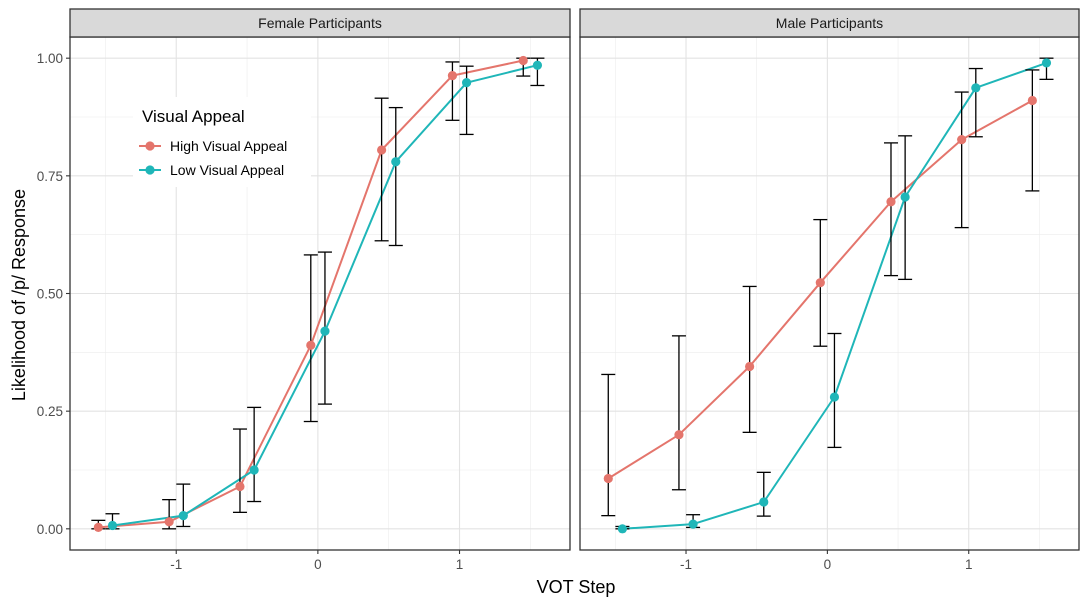  Describe the element at coordinates (50, 411) in the screenshot. I see `y-tick-label: 0.25` at that location.